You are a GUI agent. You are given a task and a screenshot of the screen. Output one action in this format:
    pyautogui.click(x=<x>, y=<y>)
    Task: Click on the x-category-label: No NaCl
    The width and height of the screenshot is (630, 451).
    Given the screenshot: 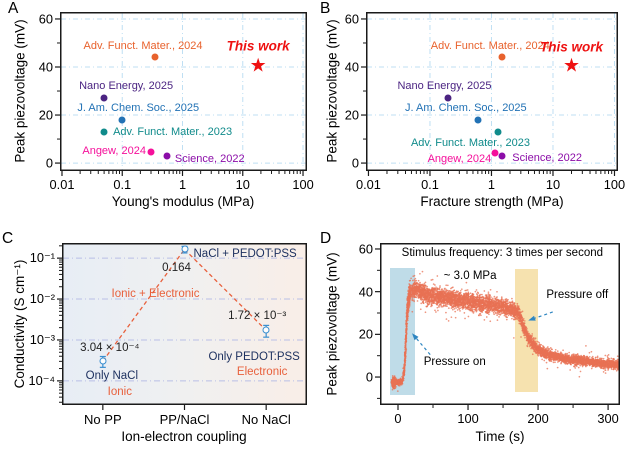 What is the action you would take?
    pyautogui.click(x=266, y=419)
    